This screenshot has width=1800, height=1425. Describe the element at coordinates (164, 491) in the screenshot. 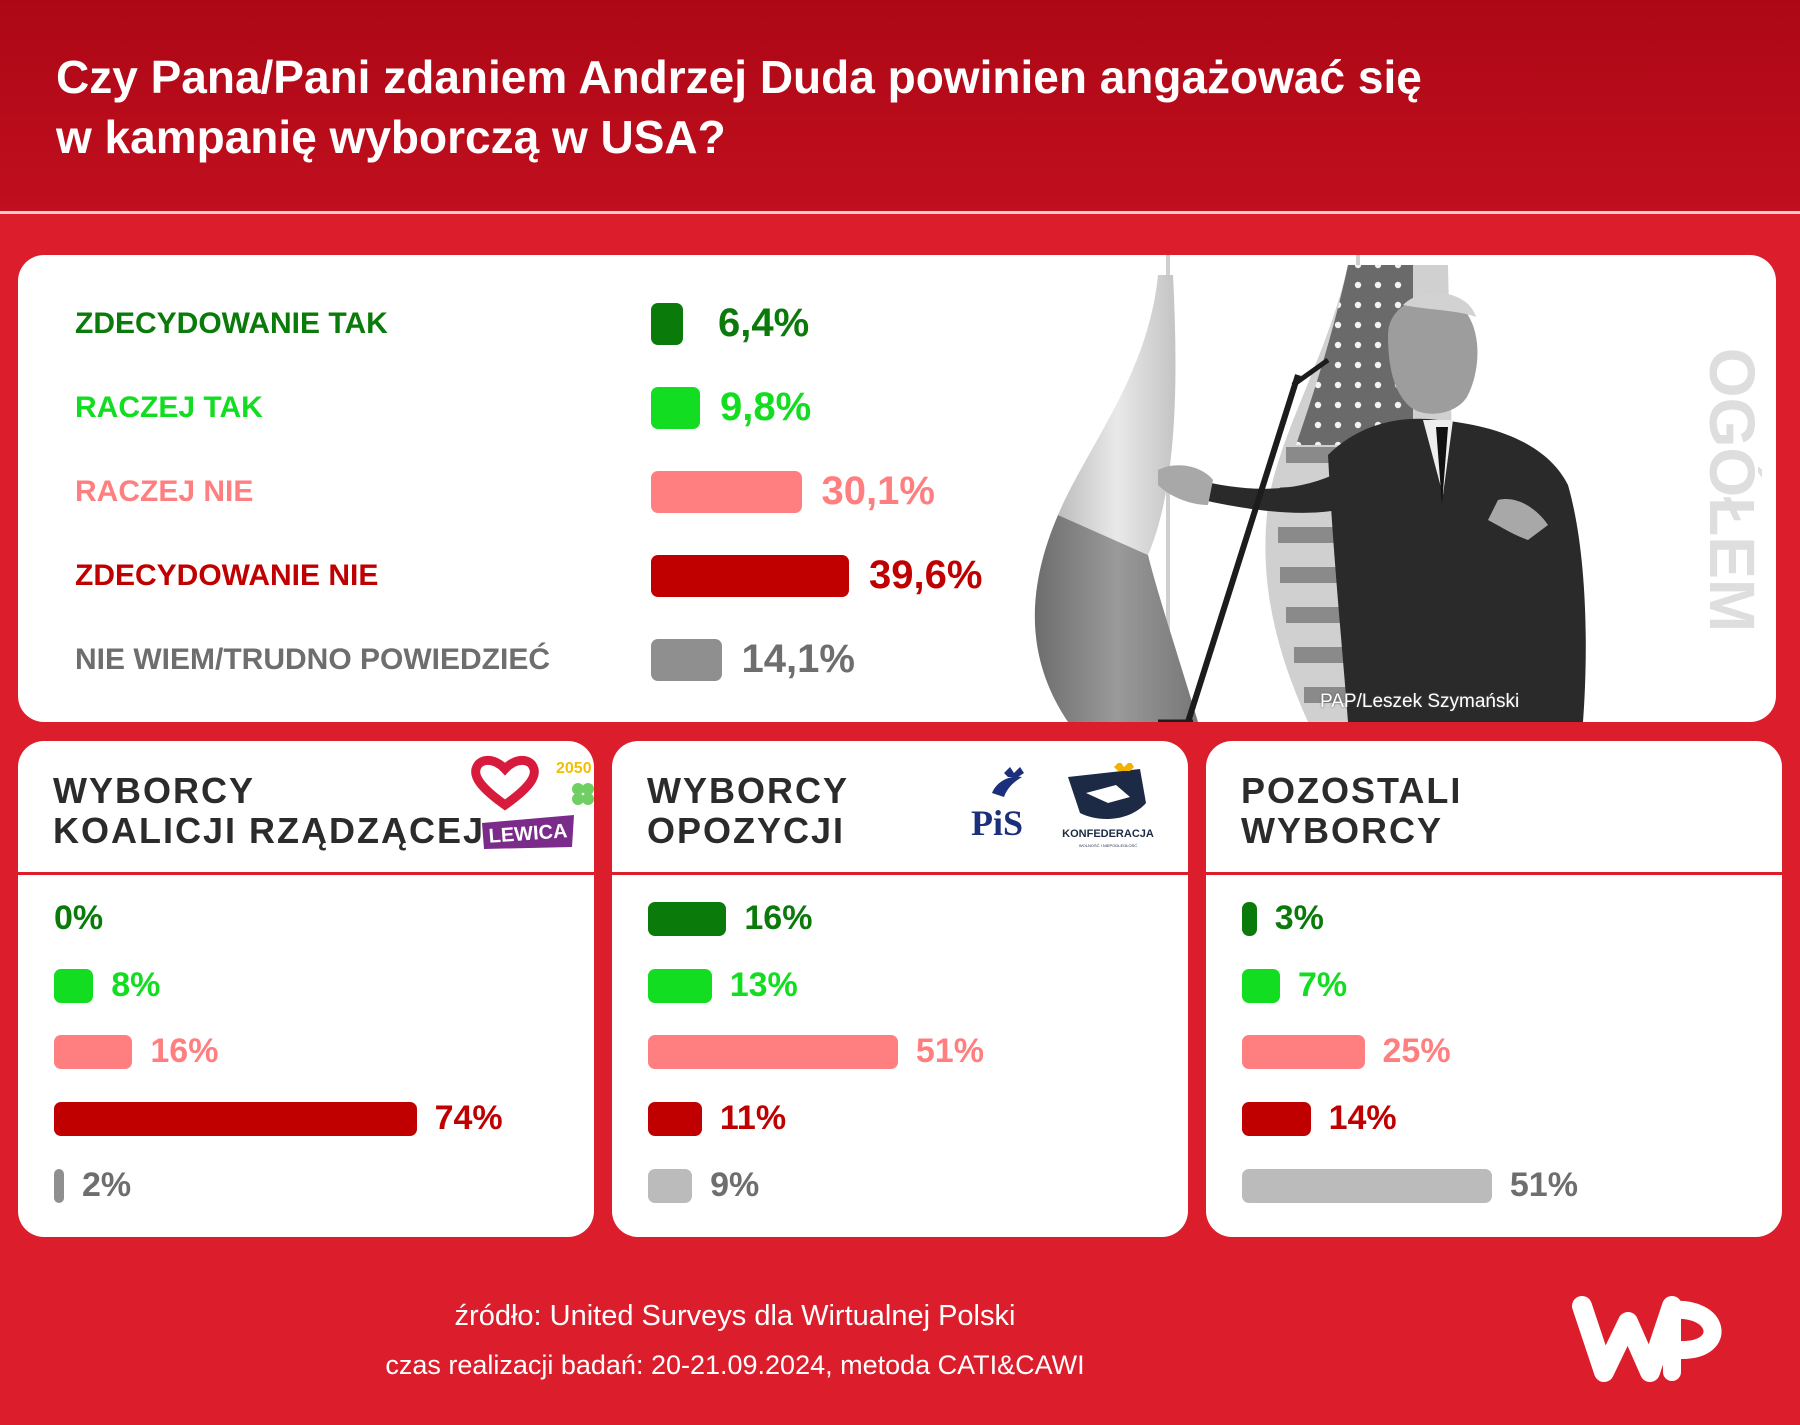

I see `overall-label-rather-no: RACZEJ NIE` at that location.